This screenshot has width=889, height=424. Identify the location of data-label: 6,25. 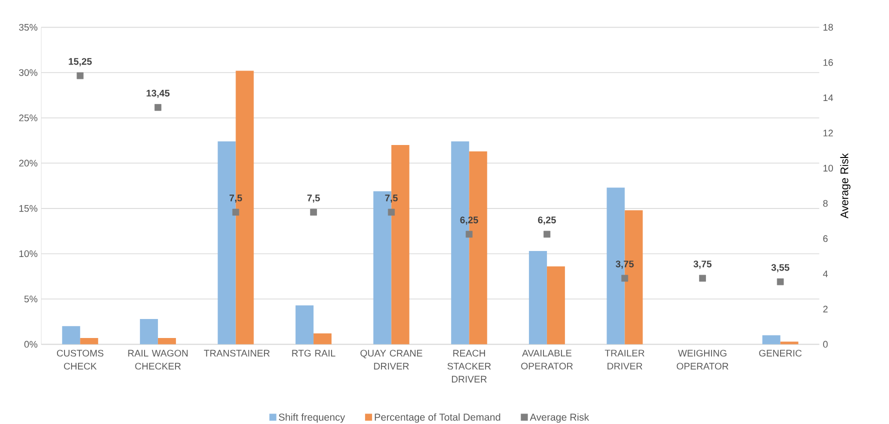
(547, 220).